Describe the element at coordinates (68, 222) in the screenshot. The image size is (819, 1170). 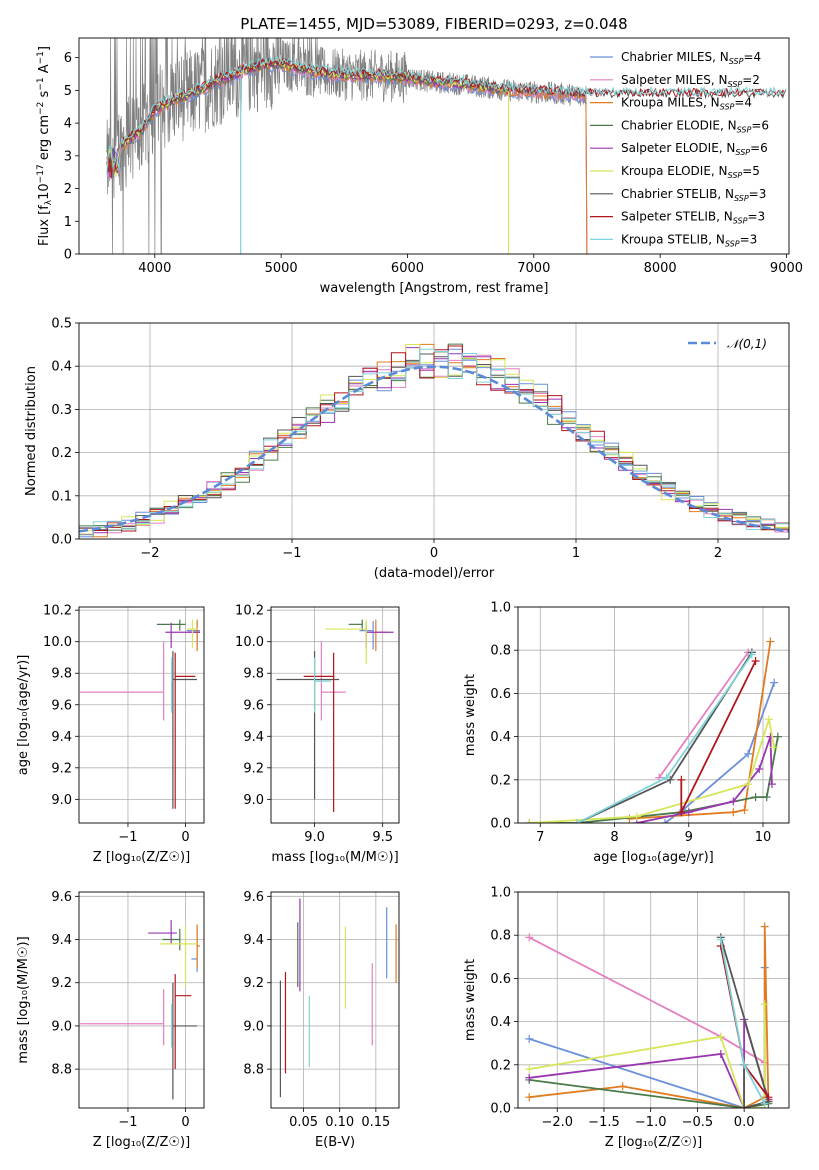
I see `y-tick-label: 1` at that location.